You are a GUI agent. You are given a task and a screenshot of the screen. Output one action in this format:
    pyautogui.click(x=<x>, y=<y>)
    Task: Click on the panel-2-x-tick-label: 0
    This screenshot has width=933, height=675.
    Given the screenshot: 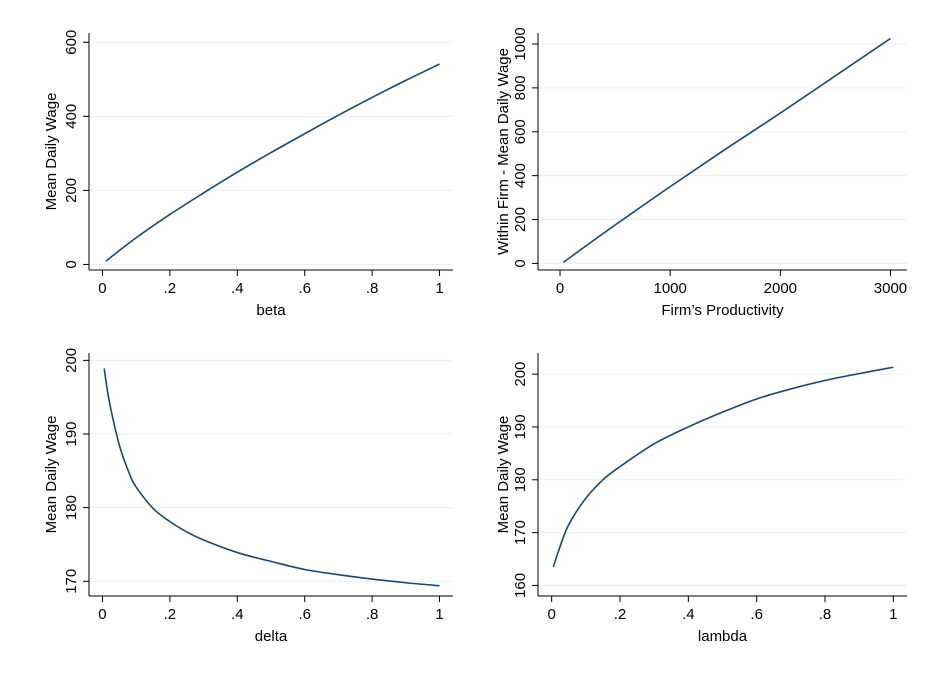 What is the action you would take?
    pyautogui.click(x=560, y=288)
    